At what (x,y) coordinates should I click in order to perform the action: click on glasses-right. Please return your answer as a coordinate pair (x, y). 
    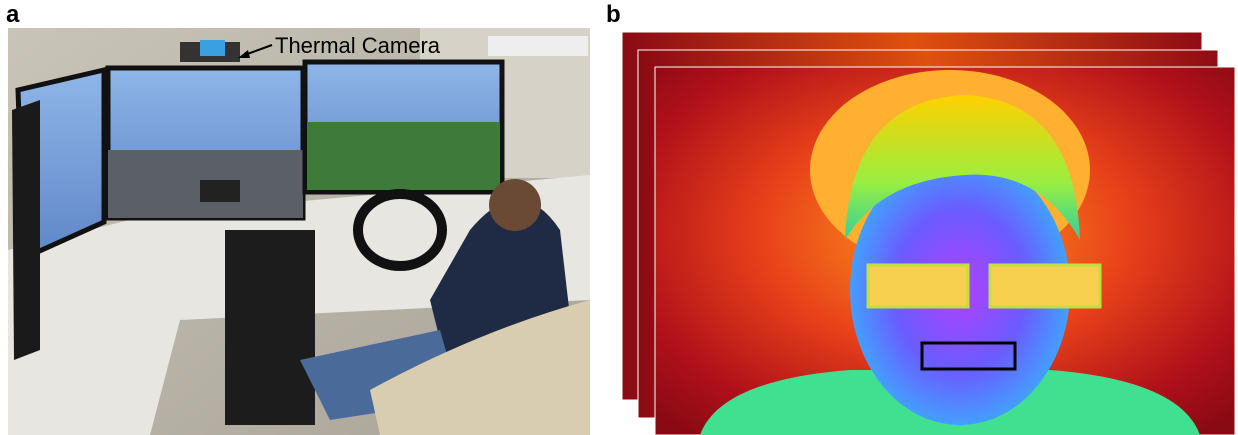
    Looking at the image, I should click on (1045, 286).